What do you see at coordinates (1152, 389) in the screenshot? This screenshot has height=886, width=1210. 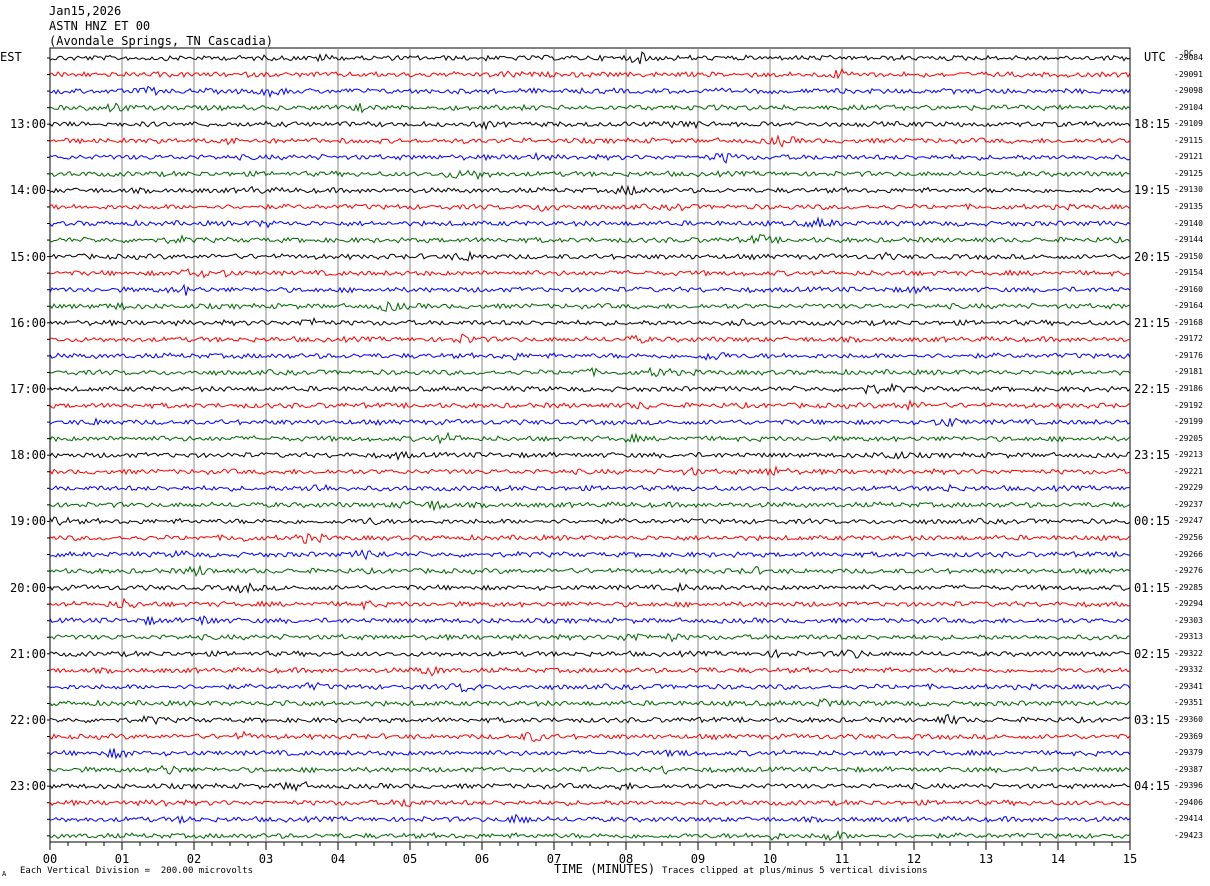 I see `right-hour-label: 22:15` at bounding box center [1152, 389].